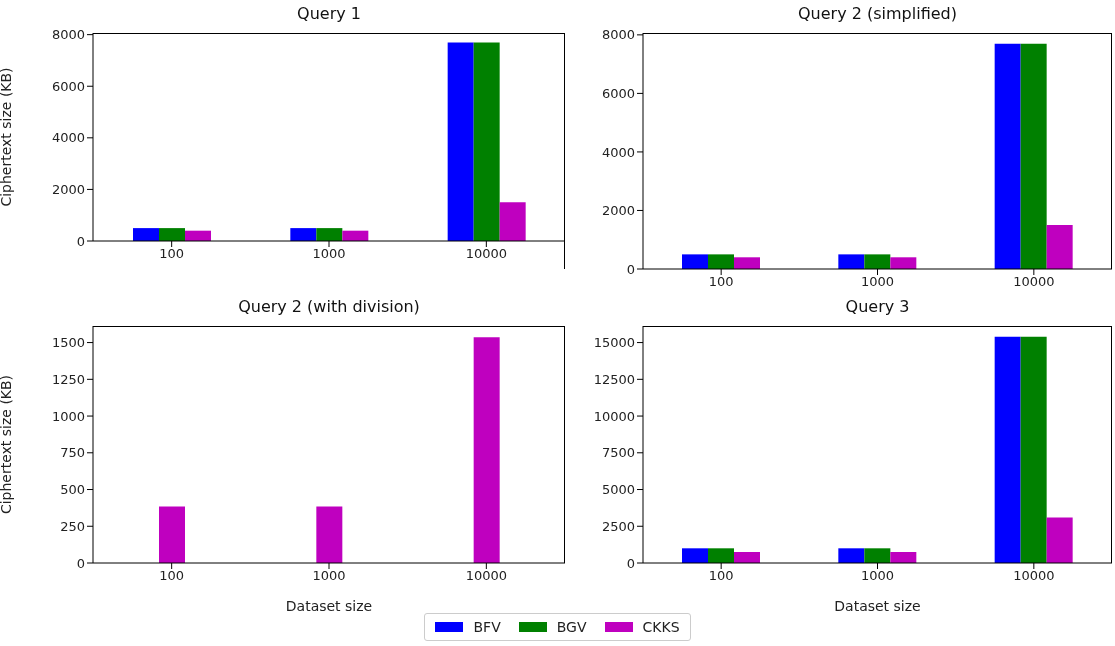  Describe the element at coordinates (72, 490) in the screenshot. I see `y-tick-label: 500` at that location.